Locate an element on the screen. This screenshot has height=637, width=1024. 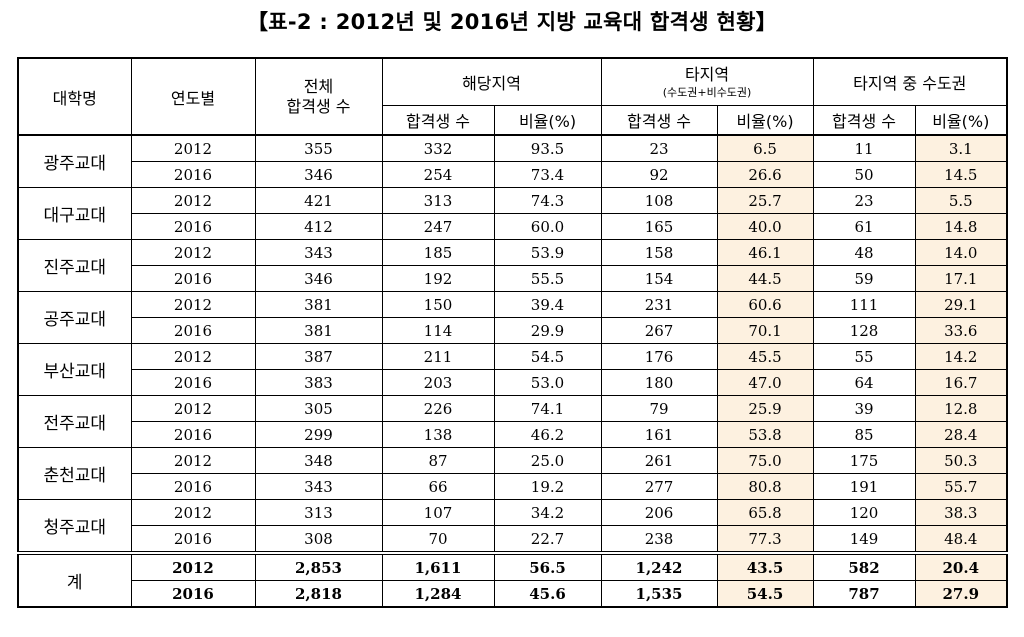
table-row: 2016 383 203 53.0 180 47.0 64 16.7 is located at coordinates (513, 382).